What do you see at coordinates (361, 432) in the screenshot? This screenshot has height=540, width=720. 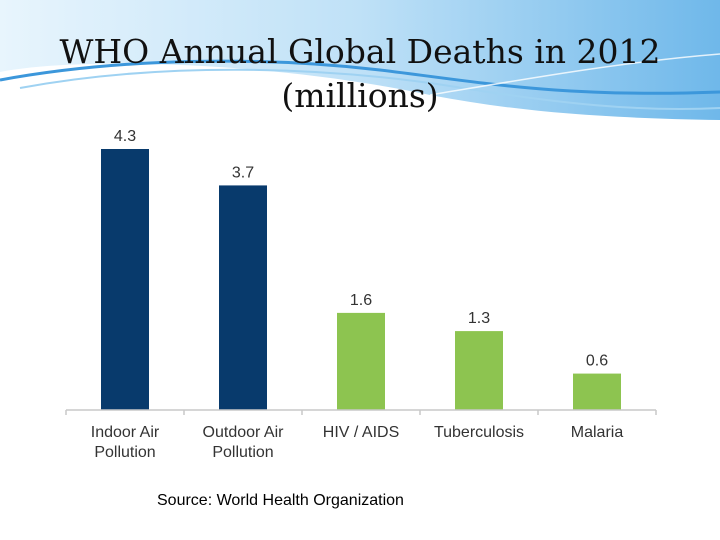 I see `category-label-3: HIV / AIDS` at bounding box center [361, 432].